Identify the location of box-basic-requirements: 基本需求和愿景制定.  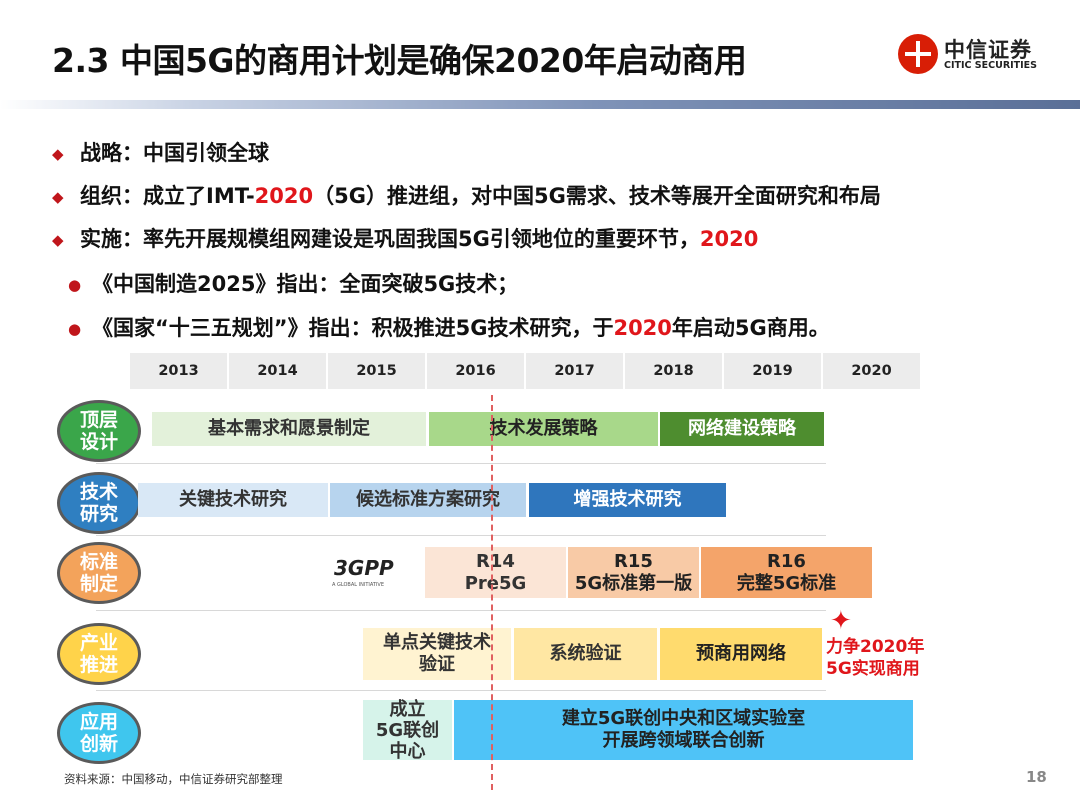
(289, 429).